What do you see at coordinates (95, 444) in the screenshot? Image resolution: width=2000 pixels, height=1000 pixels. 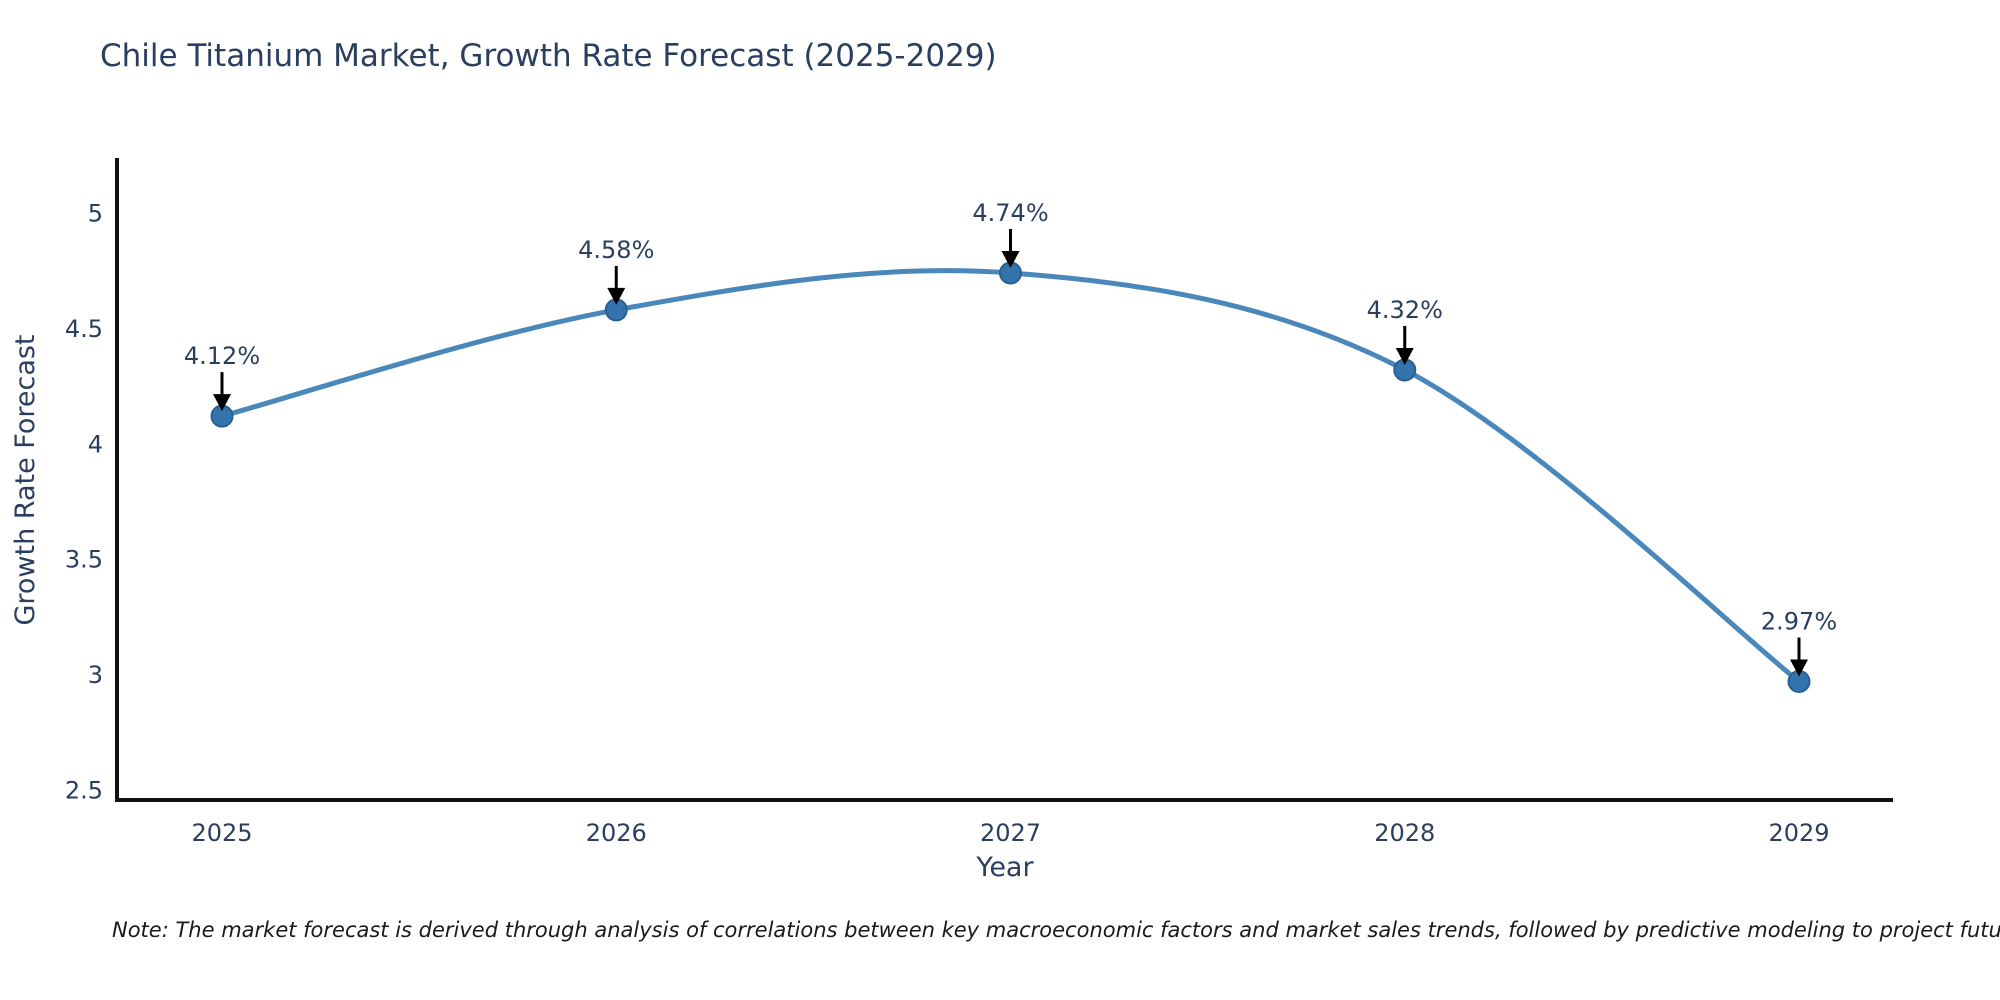 I see `y-tick-label: 4` at bounding box center [95, 444].